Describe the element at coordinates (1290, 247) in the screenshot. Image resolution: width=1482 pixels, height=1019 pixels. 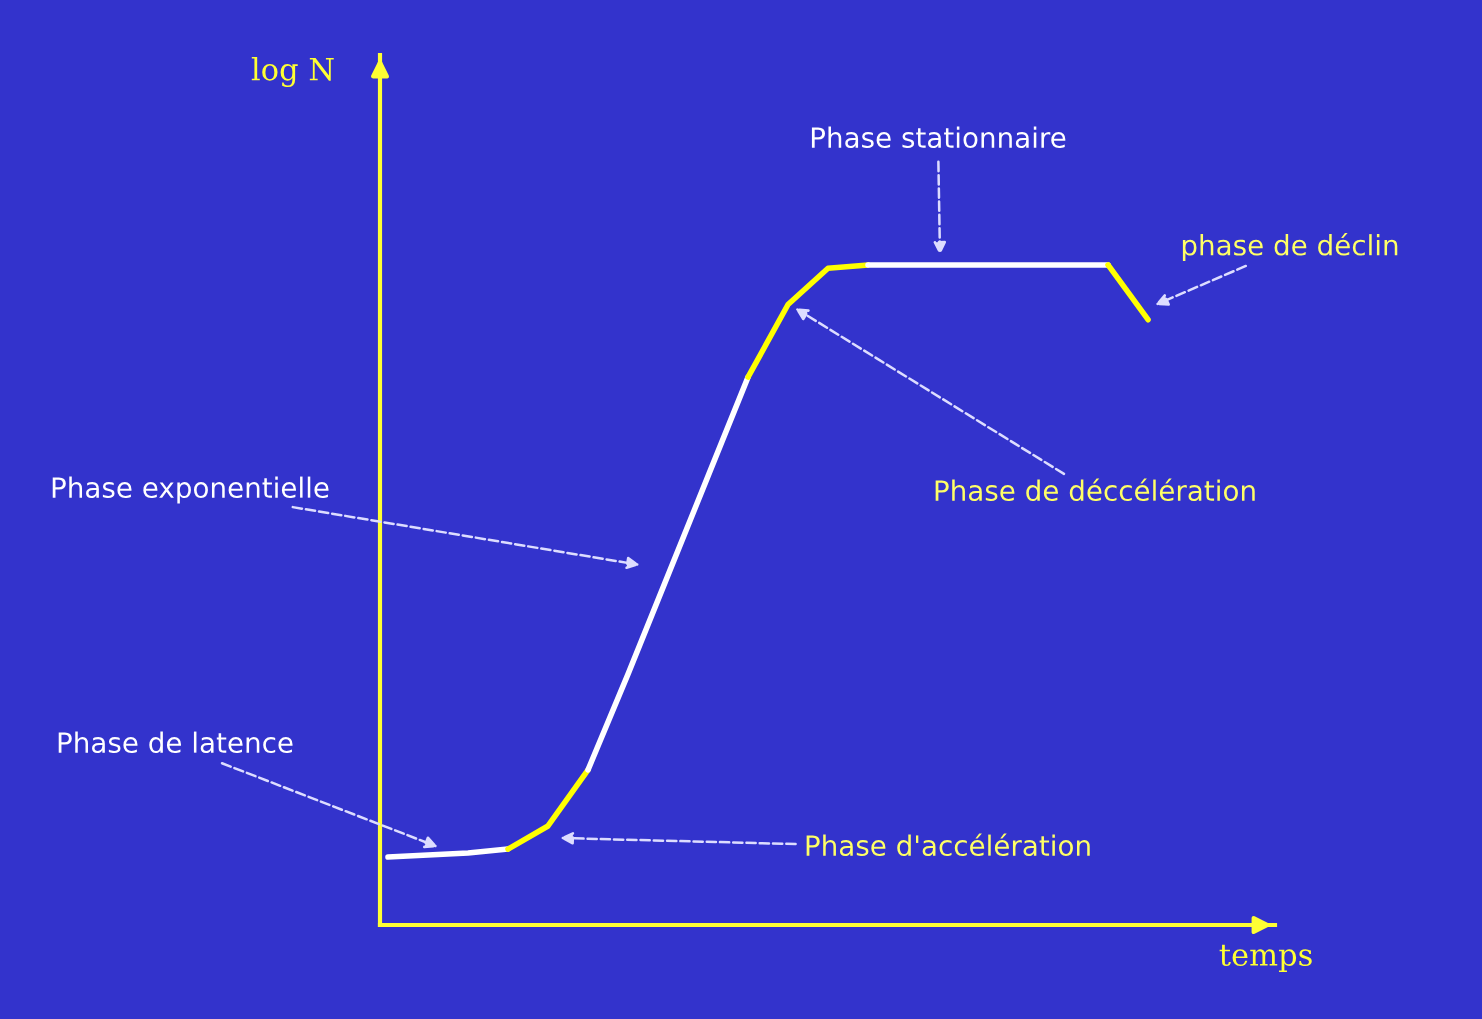
I see `text: phase de déclin` at that location.